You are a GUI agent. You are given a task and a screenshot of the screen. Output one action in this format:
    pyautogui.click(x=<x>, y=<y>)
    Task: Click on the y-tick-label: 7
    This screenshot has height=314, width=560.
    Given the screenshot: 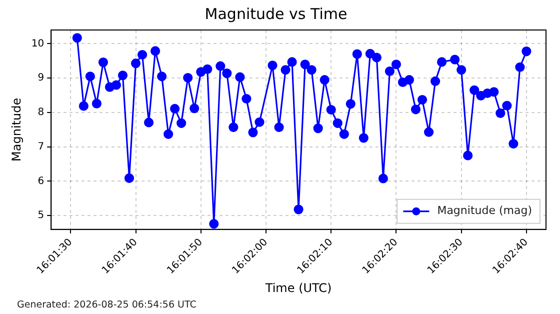 What is the action you would take?
    pyautogui.click(x=41, y=146)
    